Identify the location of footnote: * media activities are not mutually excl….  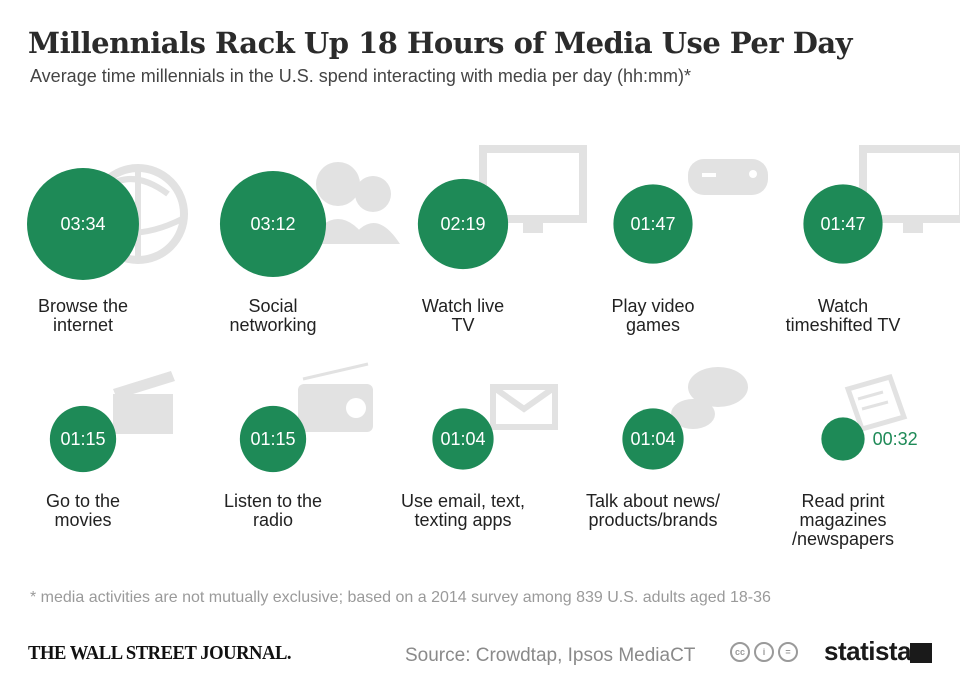
(400, 597).